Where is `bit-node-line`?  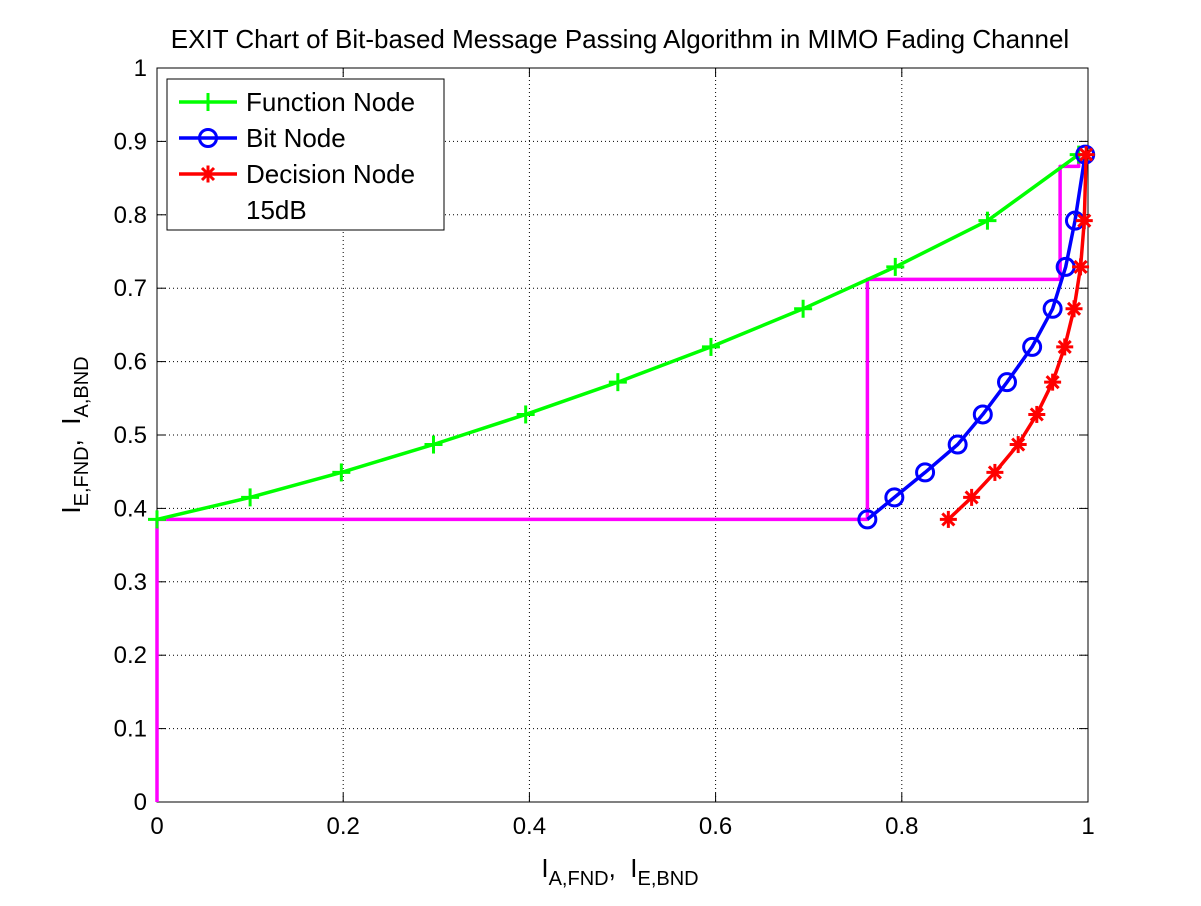 bit-node-line is located at coordinates (976, 337).